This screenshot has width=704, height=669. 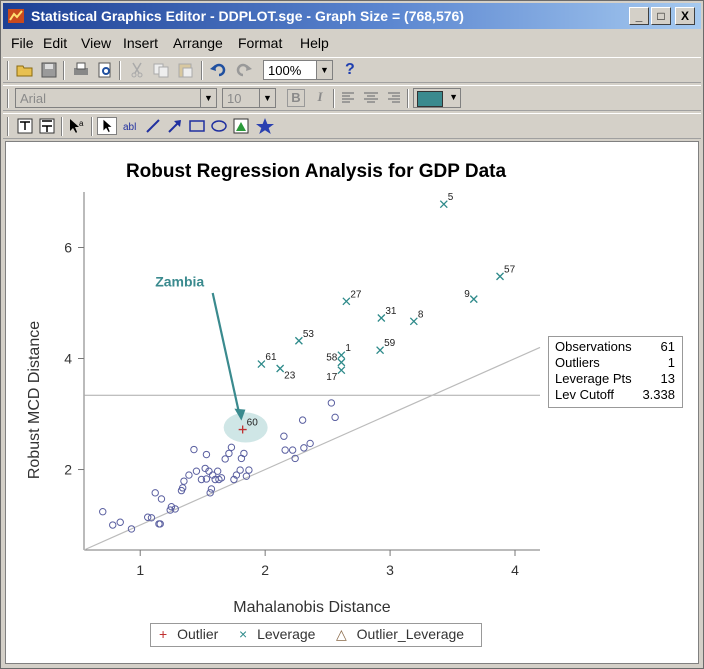 What do you see at coordinates (585, 394) in the screenshot?
I see `stat-label: Lev Cutoff` at bounding box center [585, 394].